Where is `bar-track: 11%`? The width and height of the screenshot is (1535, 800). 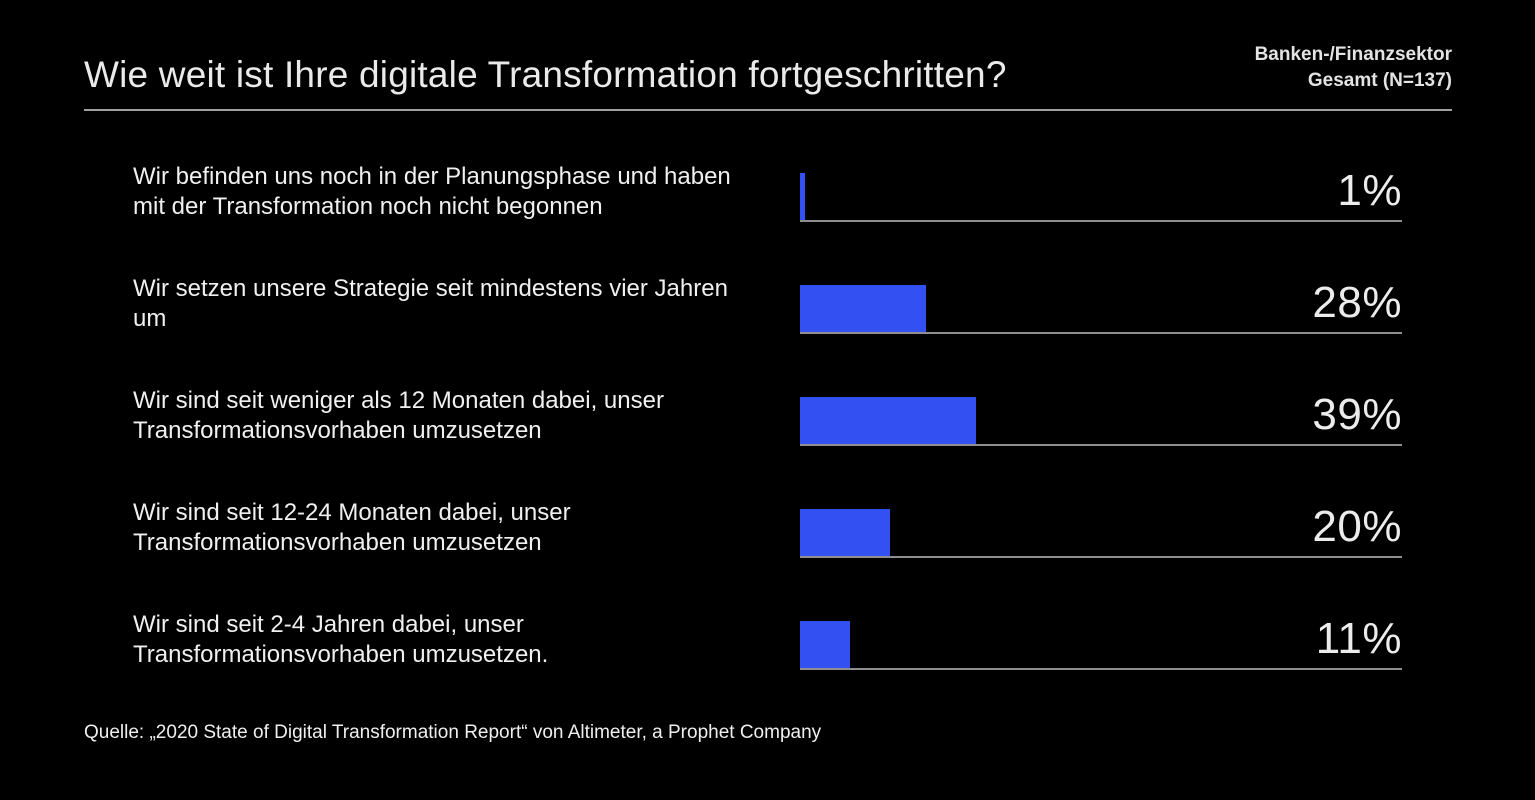
bar-track: 11% is located at coordinates (1101, 641).